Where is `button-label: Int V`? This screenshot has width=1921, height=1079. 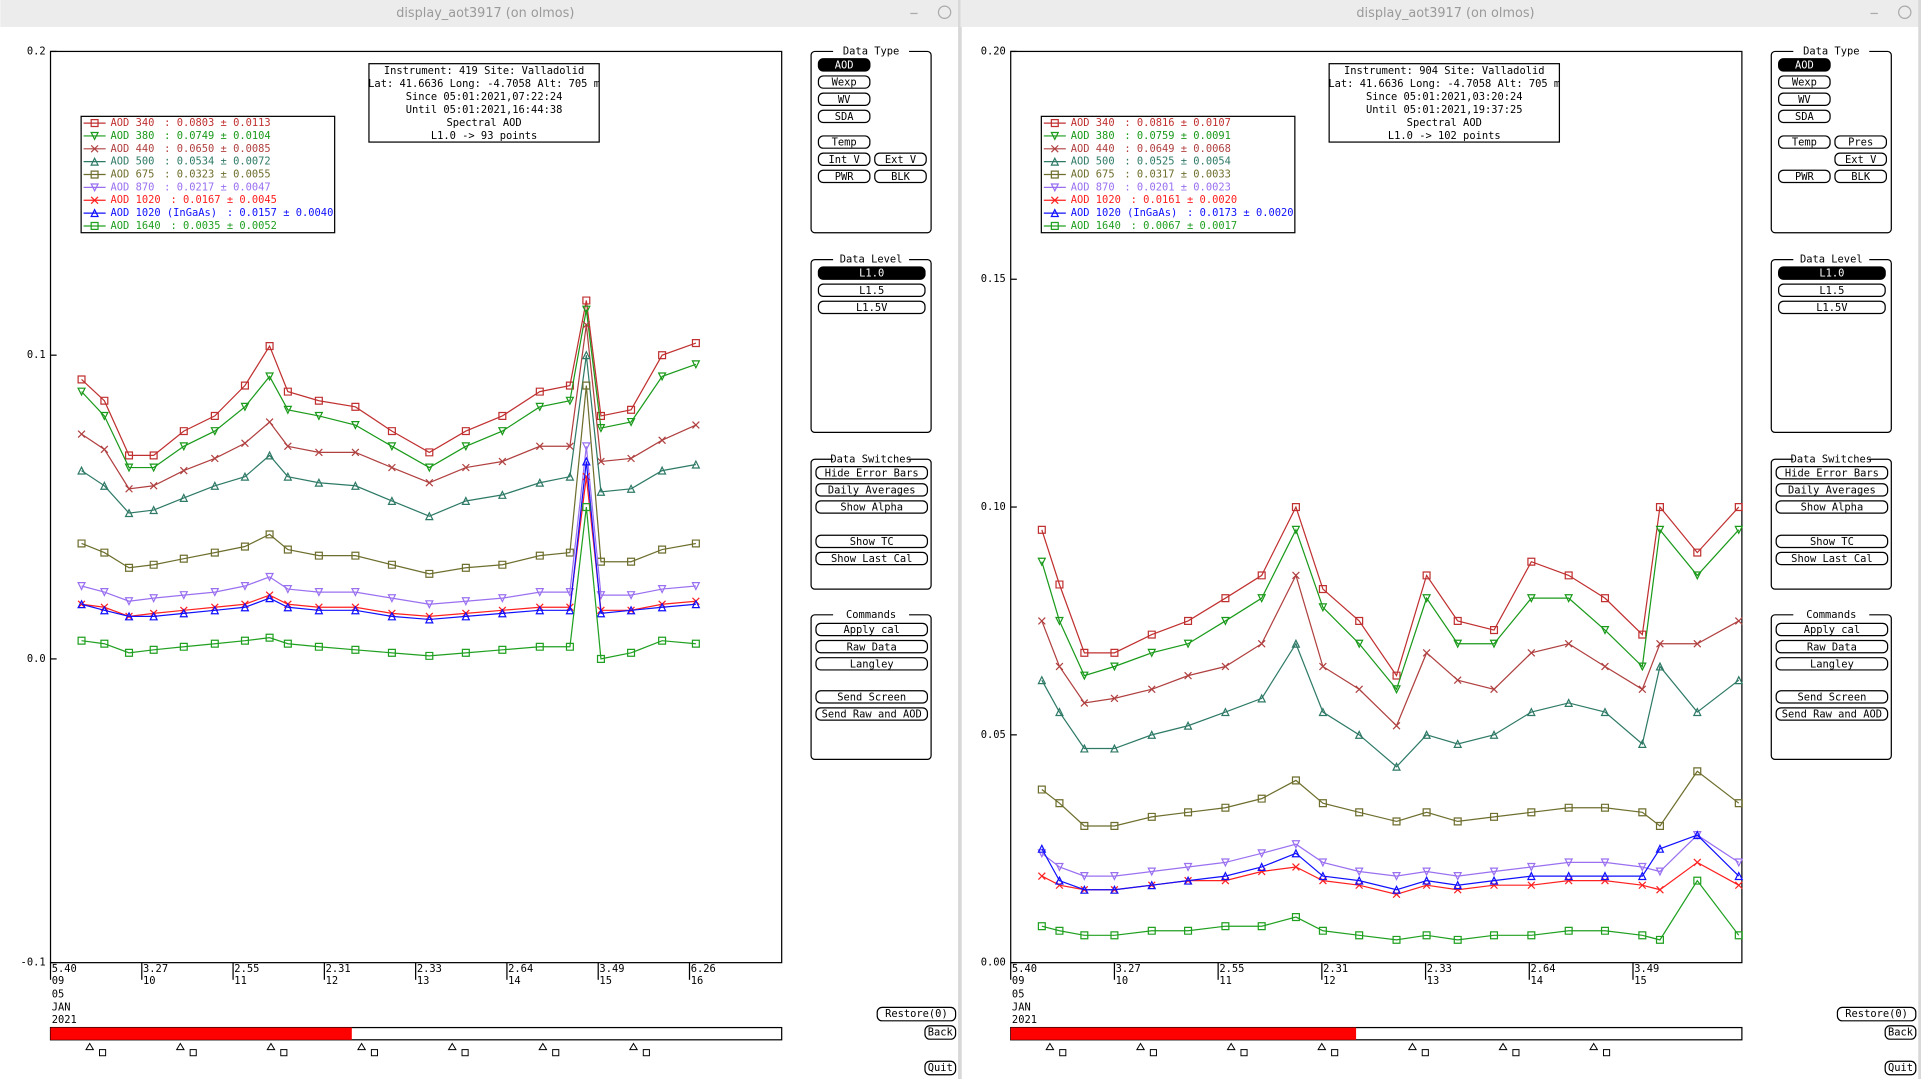 button-label: Int V is located at coordinates (843, 160).